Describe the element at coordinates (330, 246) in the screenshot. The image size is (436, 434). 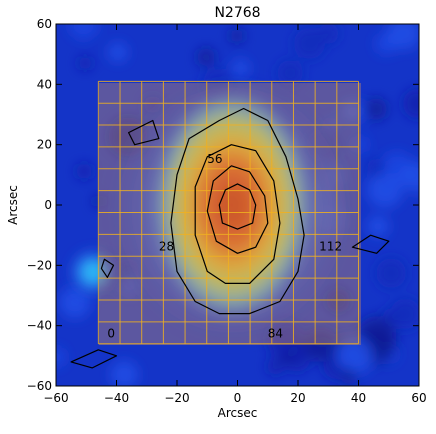
I see `fiber-label: 112` at that location.